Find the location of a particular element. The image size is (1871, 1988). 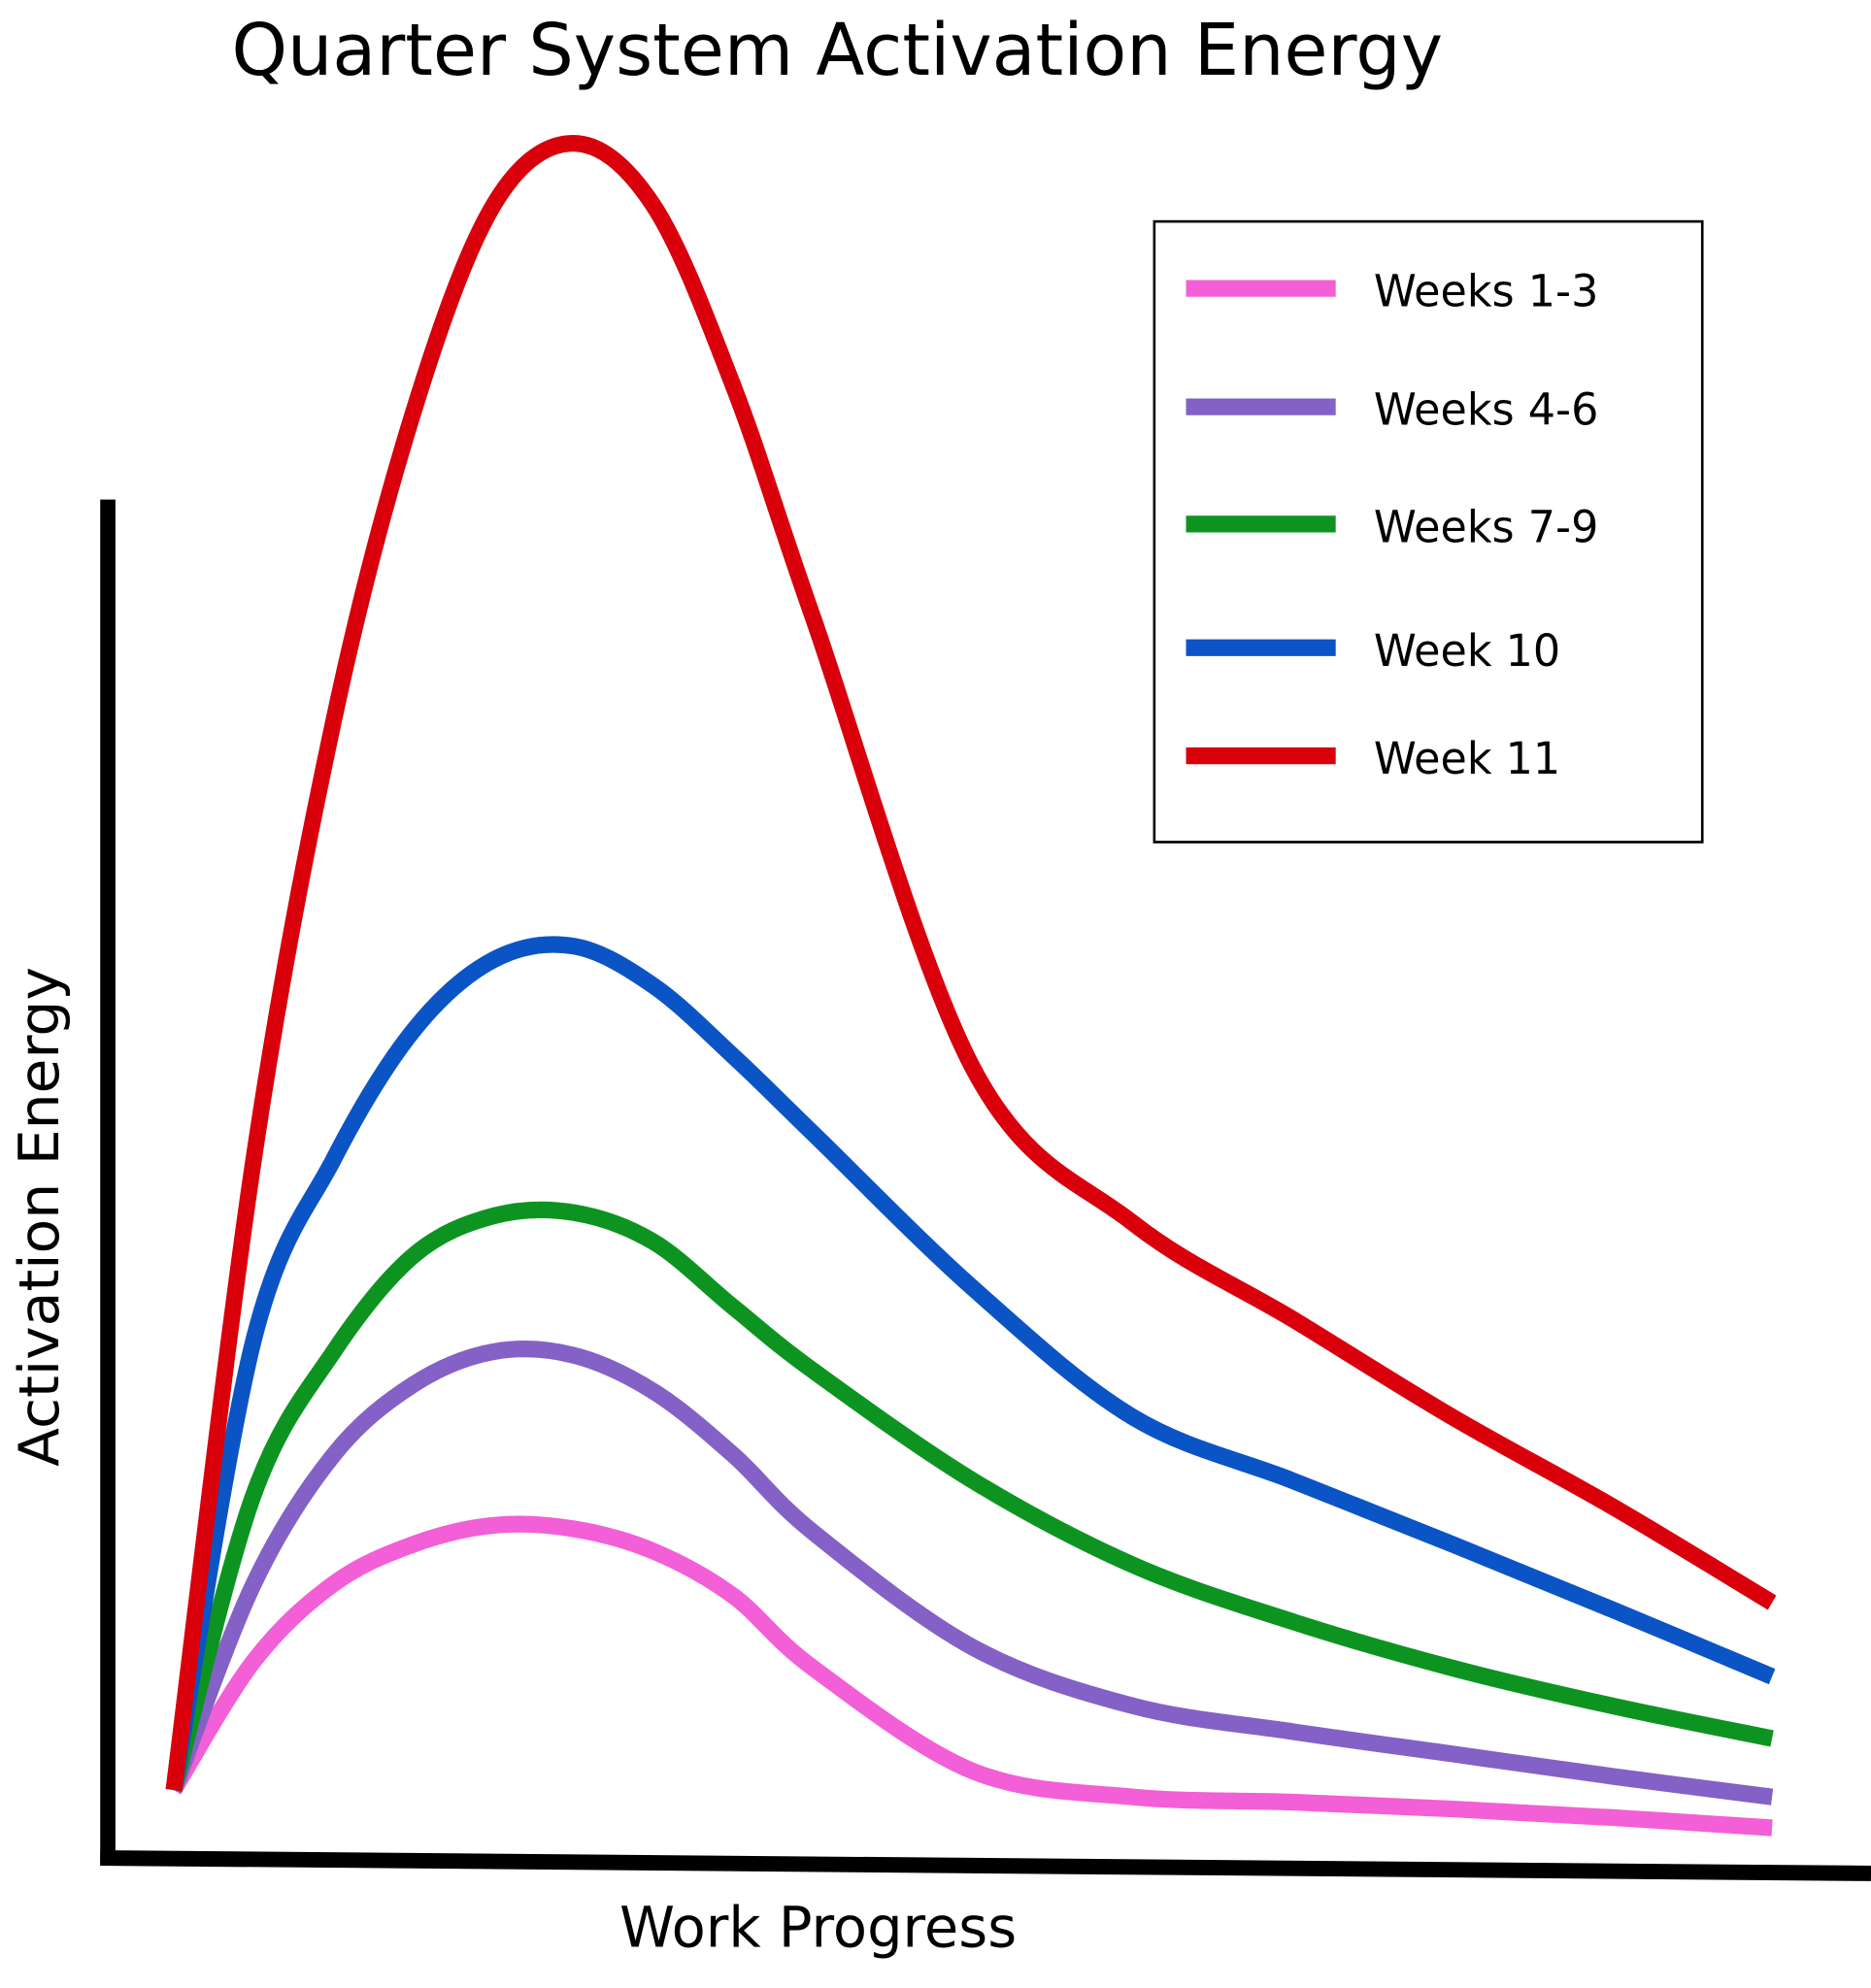

y-axis-label: Activation Energy is located at coordinates (40, 1217).